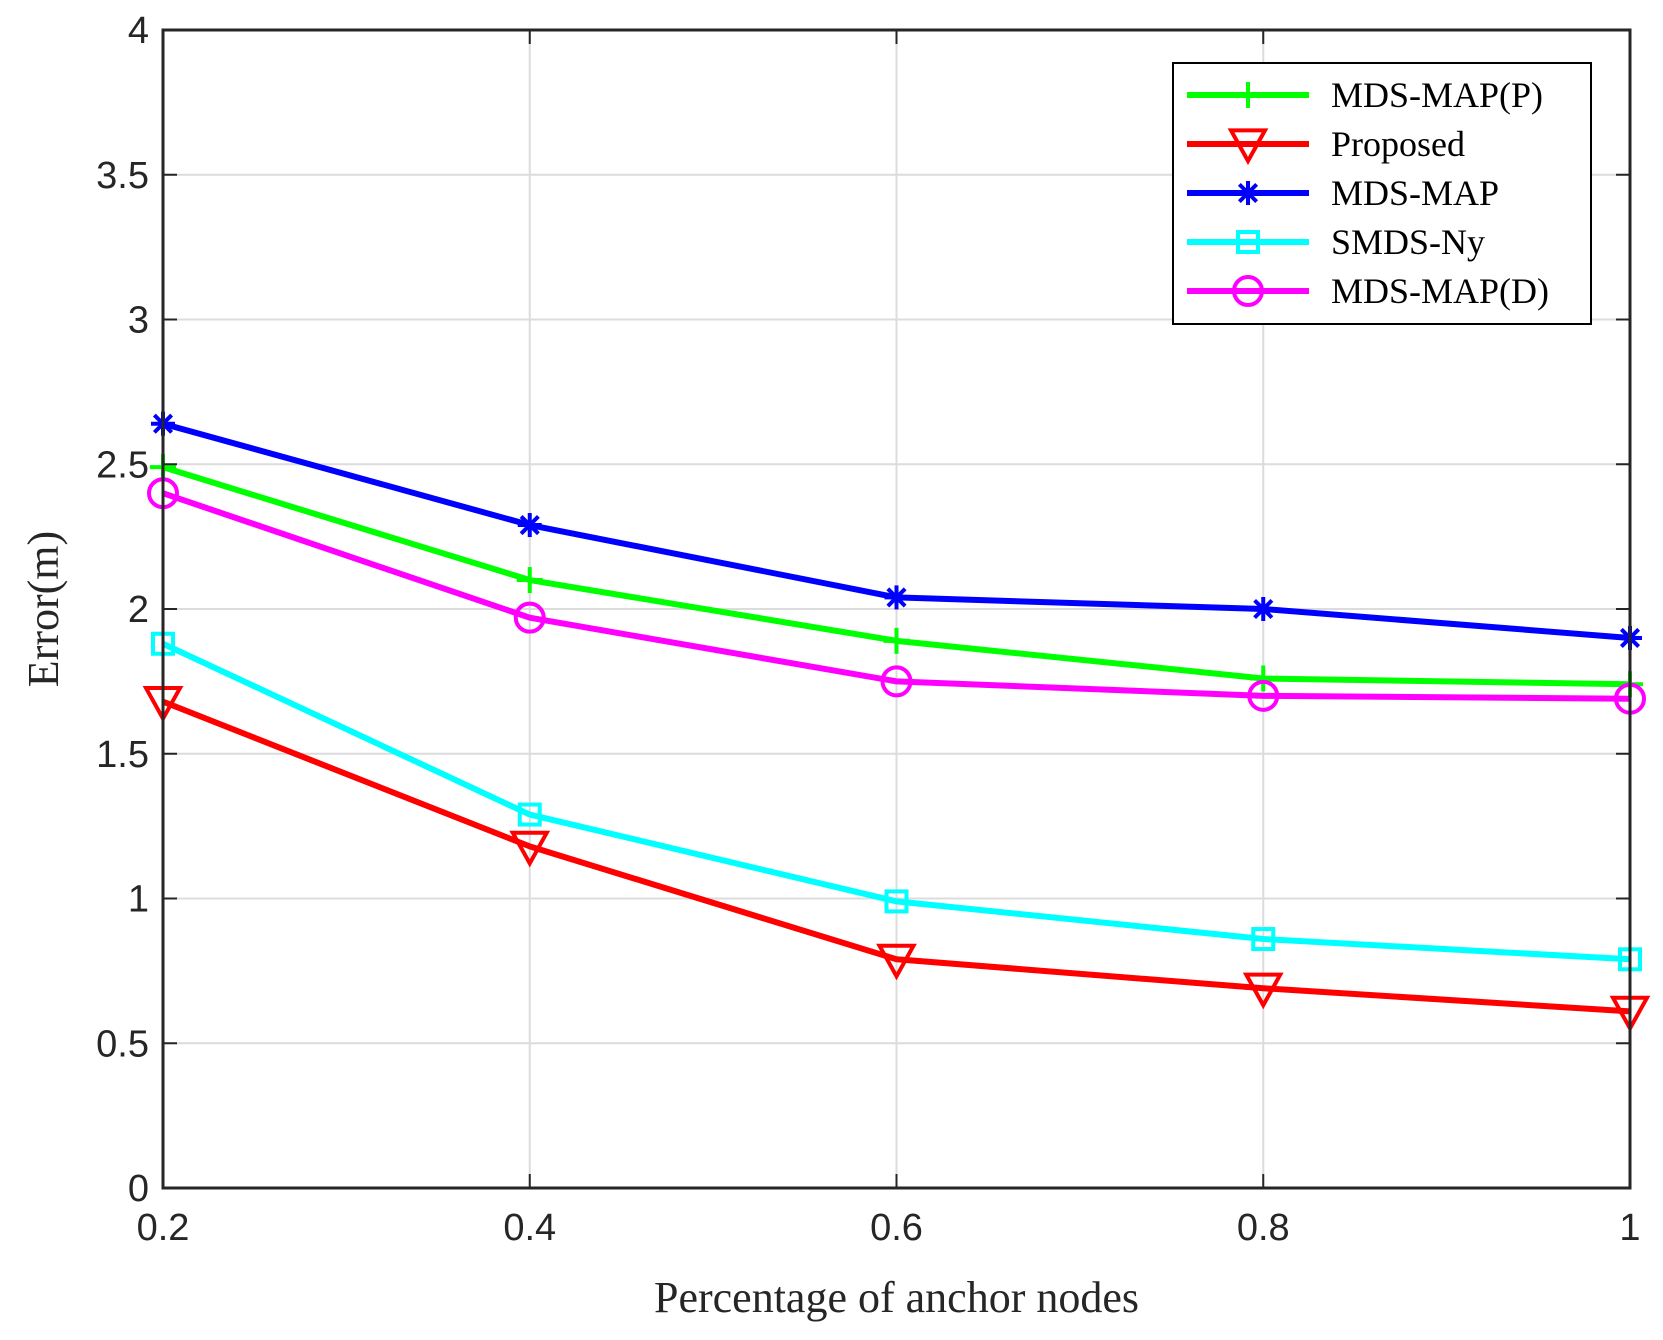  What do you see at coordinates (122, 755) in the screenshot?
I see `y-tick-label: 1.5` at bounding box center [122, 755].